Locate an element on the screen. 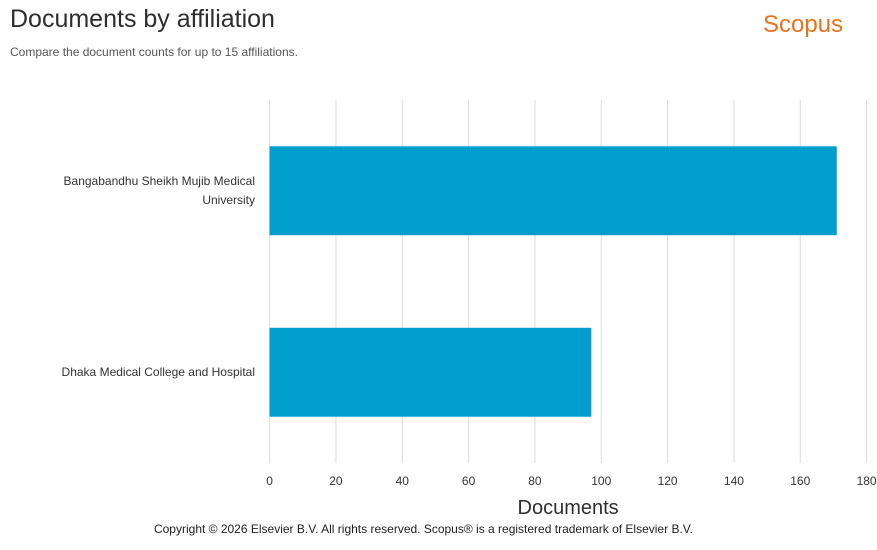  page-title: Documents by affiliation is located at coordinates (142, 19).